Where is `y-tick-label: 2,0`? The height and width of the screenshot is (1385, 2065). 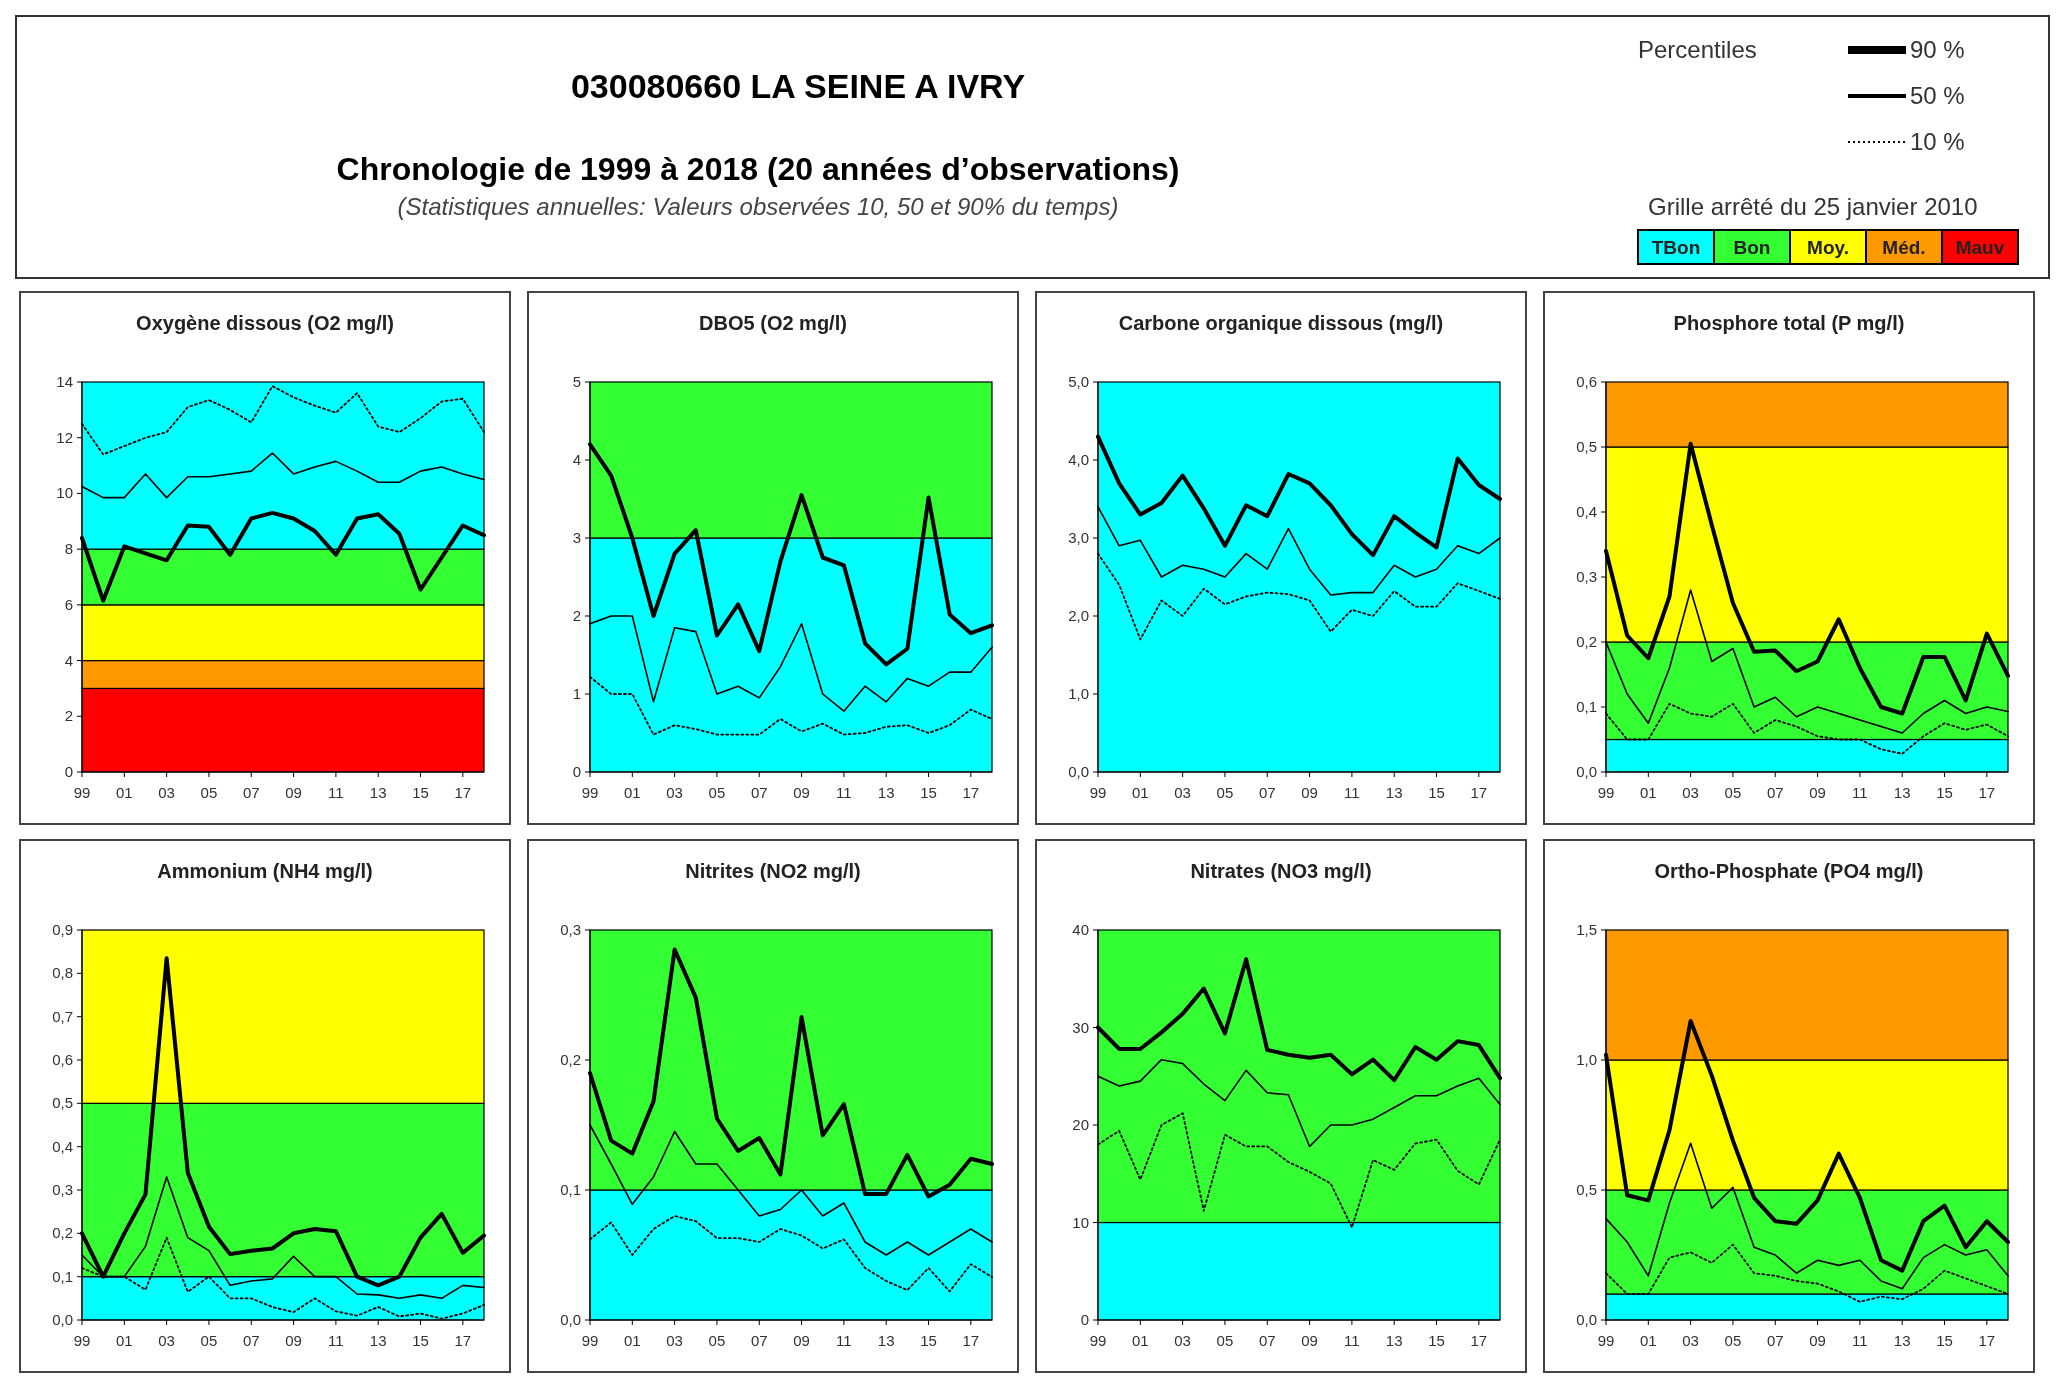 y-tick-label: 2,0 is located at coordinates (1078, 615).